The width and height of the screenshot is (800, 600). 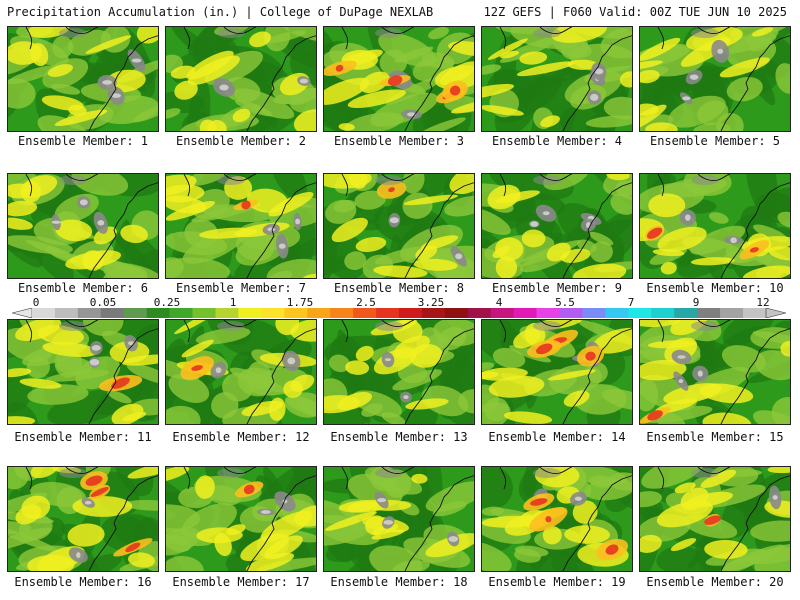 I want to click on colorbar-tick-label: 0, so click(x=36, y=302).